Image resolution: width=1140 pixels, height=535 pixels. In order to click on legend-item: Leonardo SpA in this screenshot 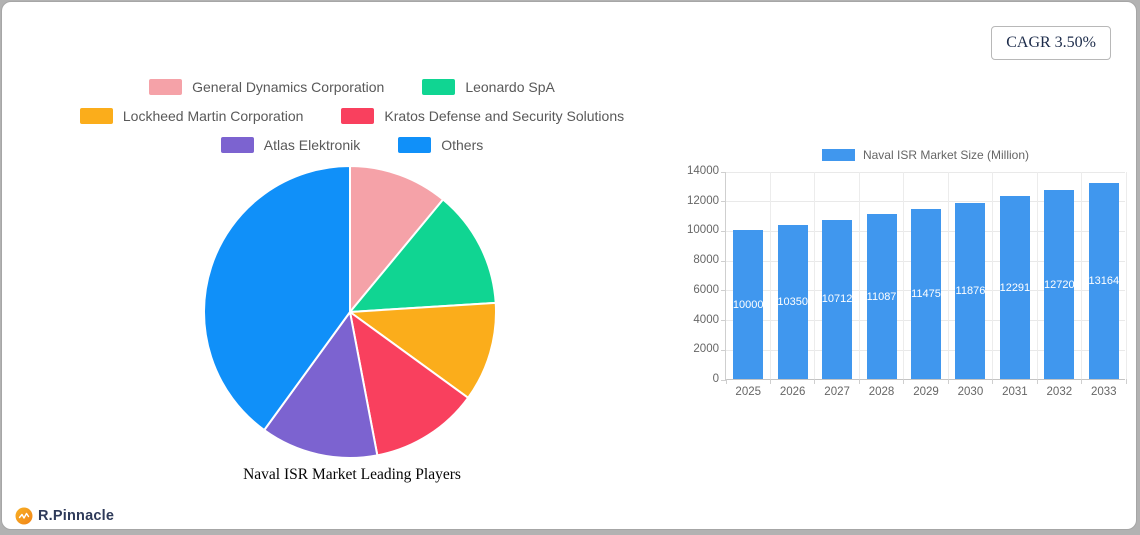, I will do `click(488, 86)`.